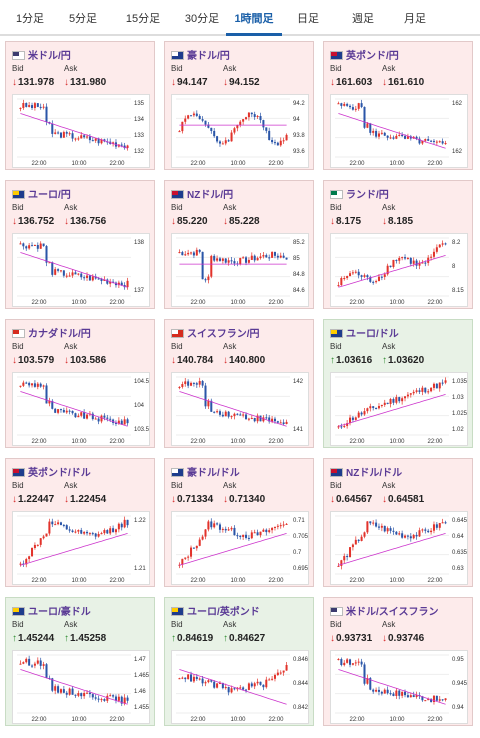 This screenshot has height=738, width=480. I want to click on pair-name: 英ポンド/ドル, so click(51, 471).